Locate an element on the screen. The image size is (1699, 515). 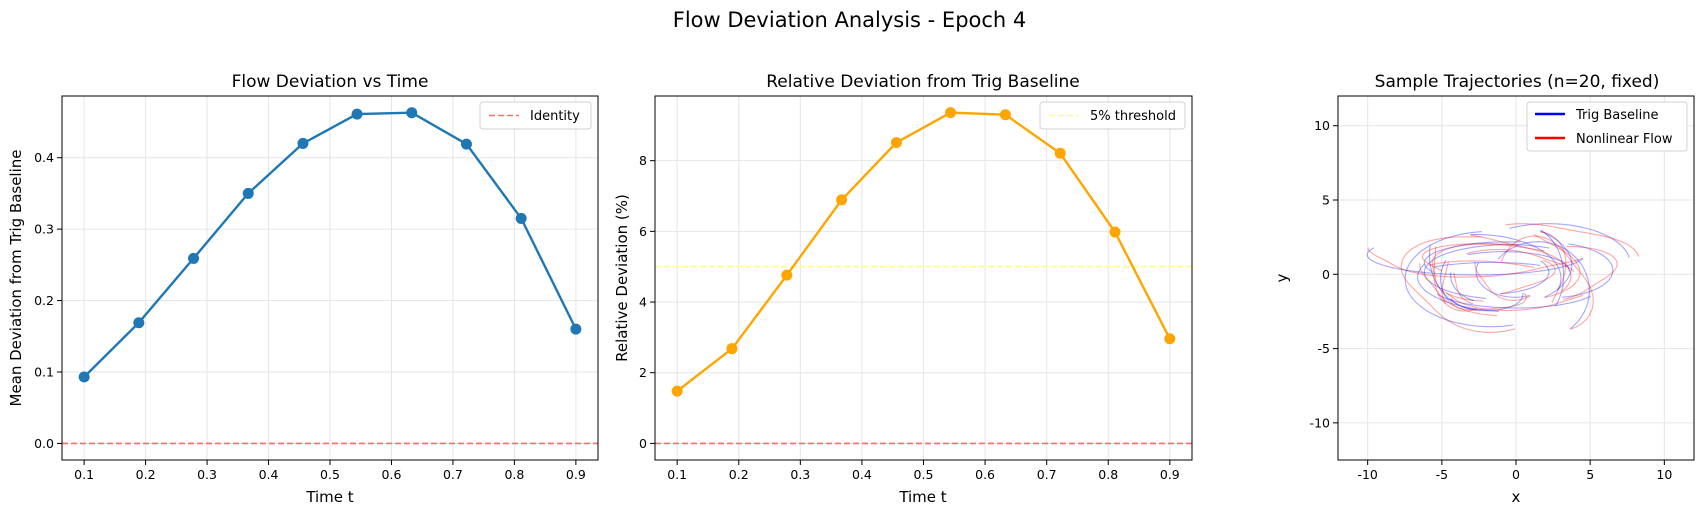
x-ticks: -10 -5 0 5 10 is located at coordinates (1514, 471).